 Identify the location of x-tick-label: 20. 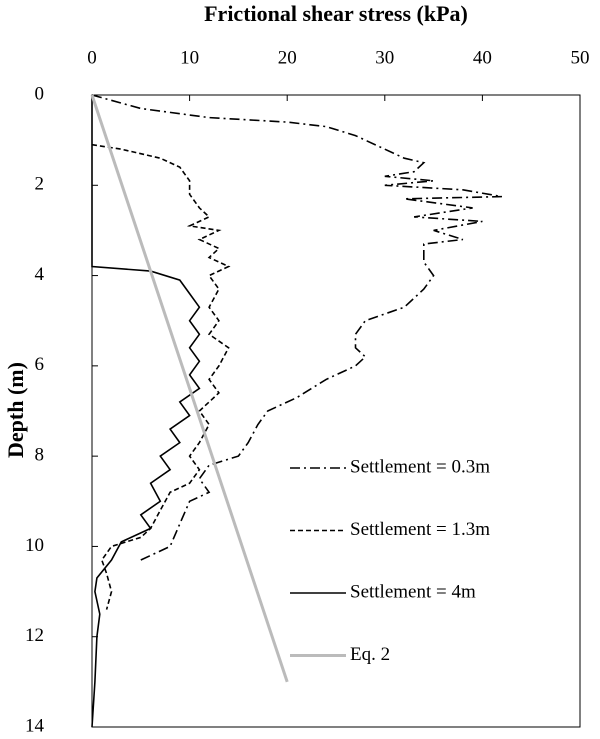
(287, 57).